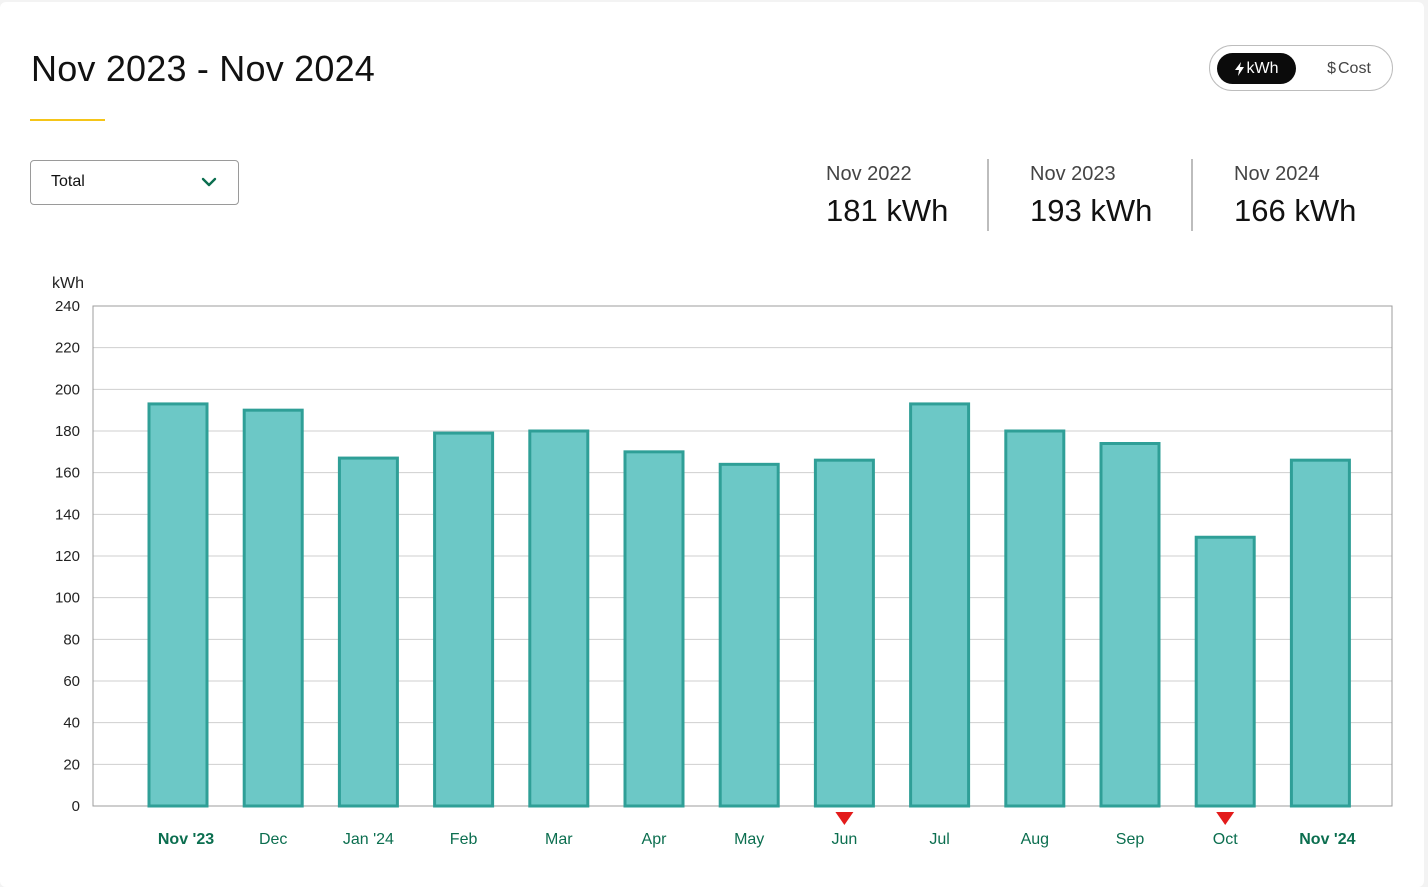  I want to click on x-tick-label: Jun, so click(845, 839).